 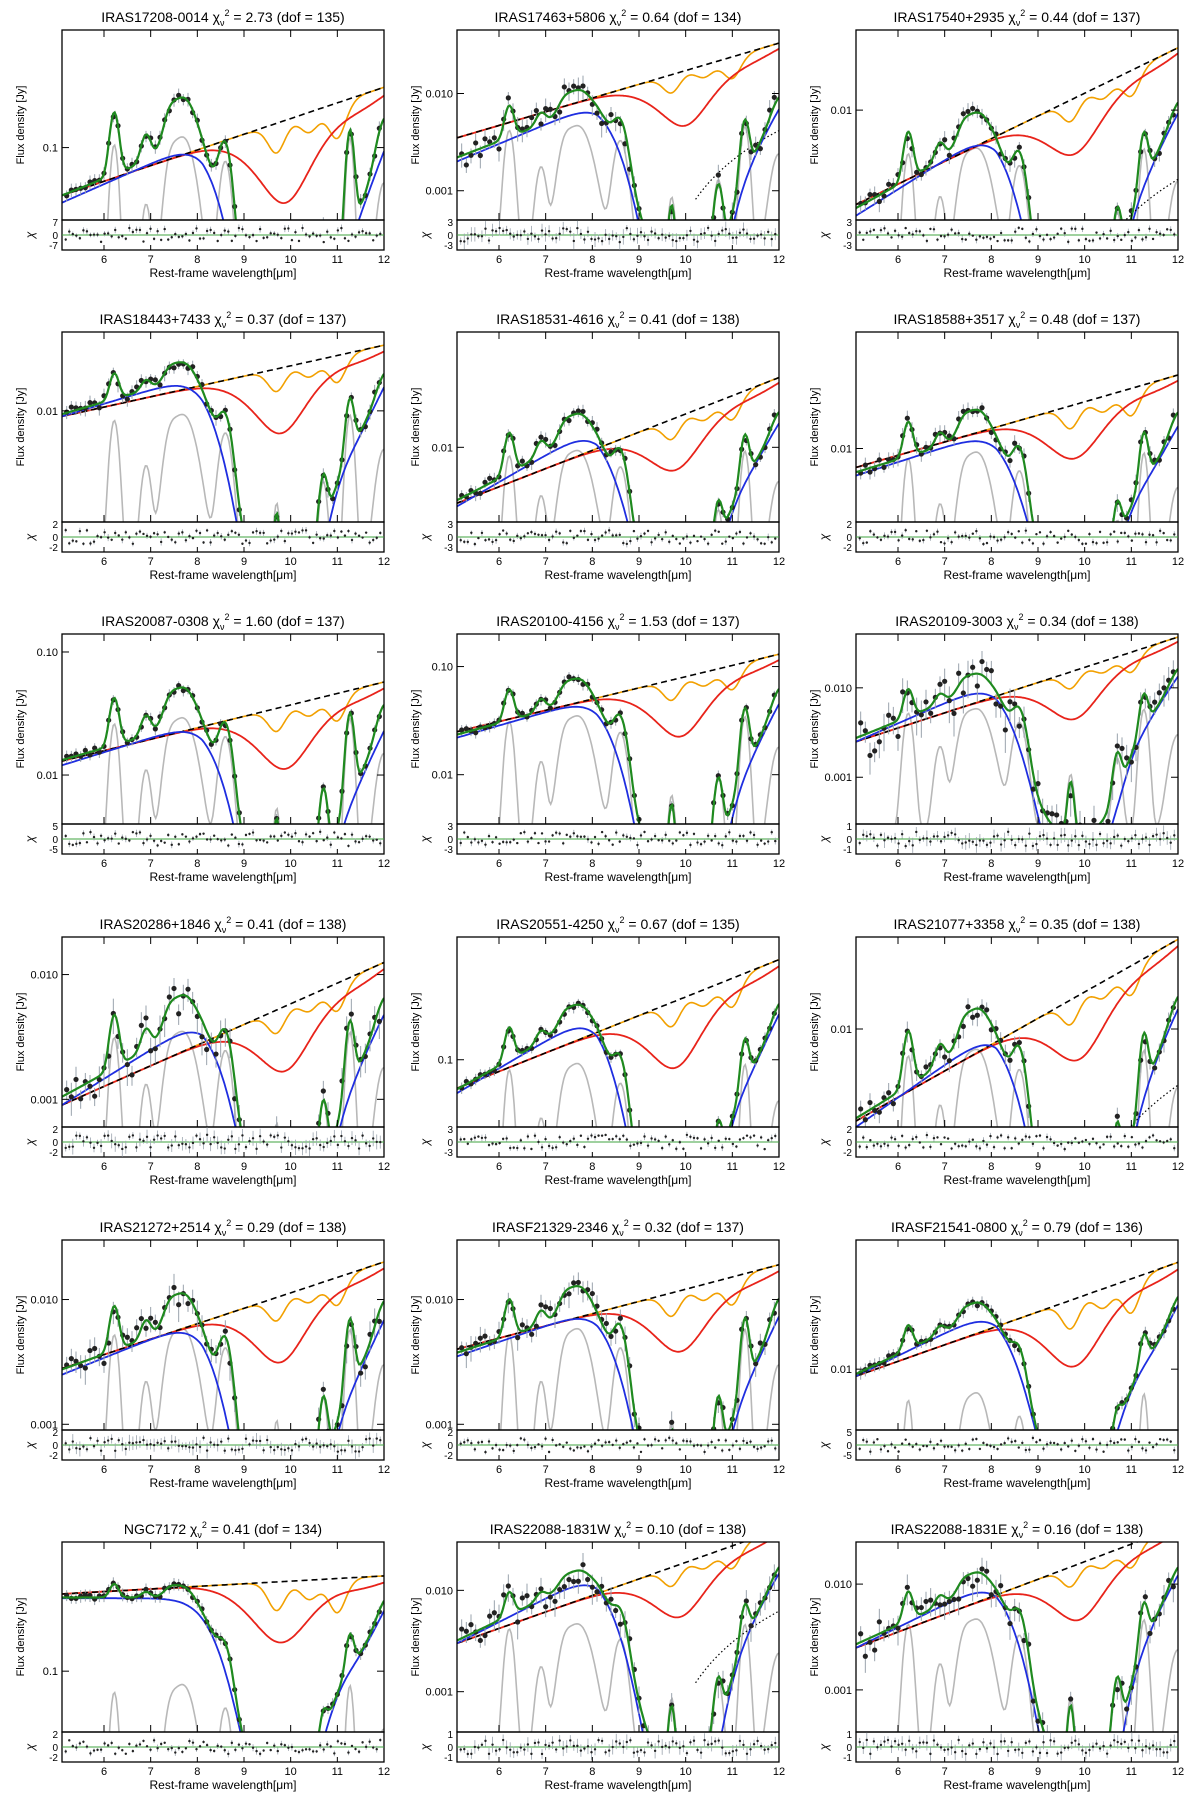 I want to click on x-tick-label: 10, so click(x=1085, y=1167).